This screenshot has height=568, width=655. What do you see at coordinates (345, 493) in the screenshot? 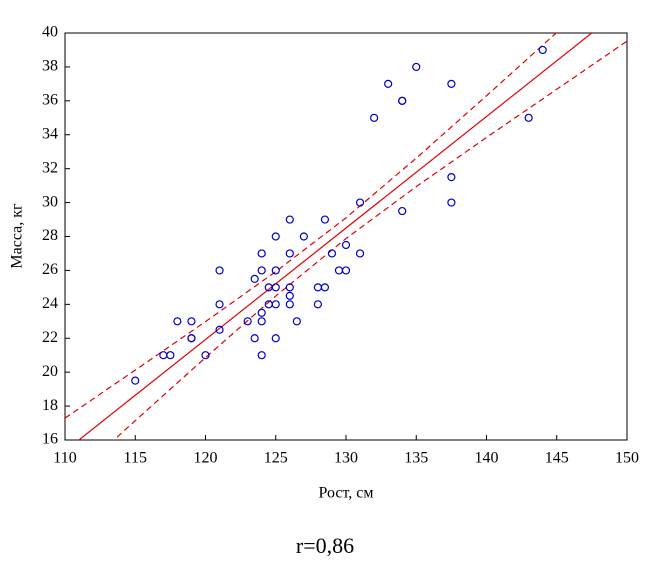
I see `x-axis-label: Рост, см` at bounding box center [345, 493].